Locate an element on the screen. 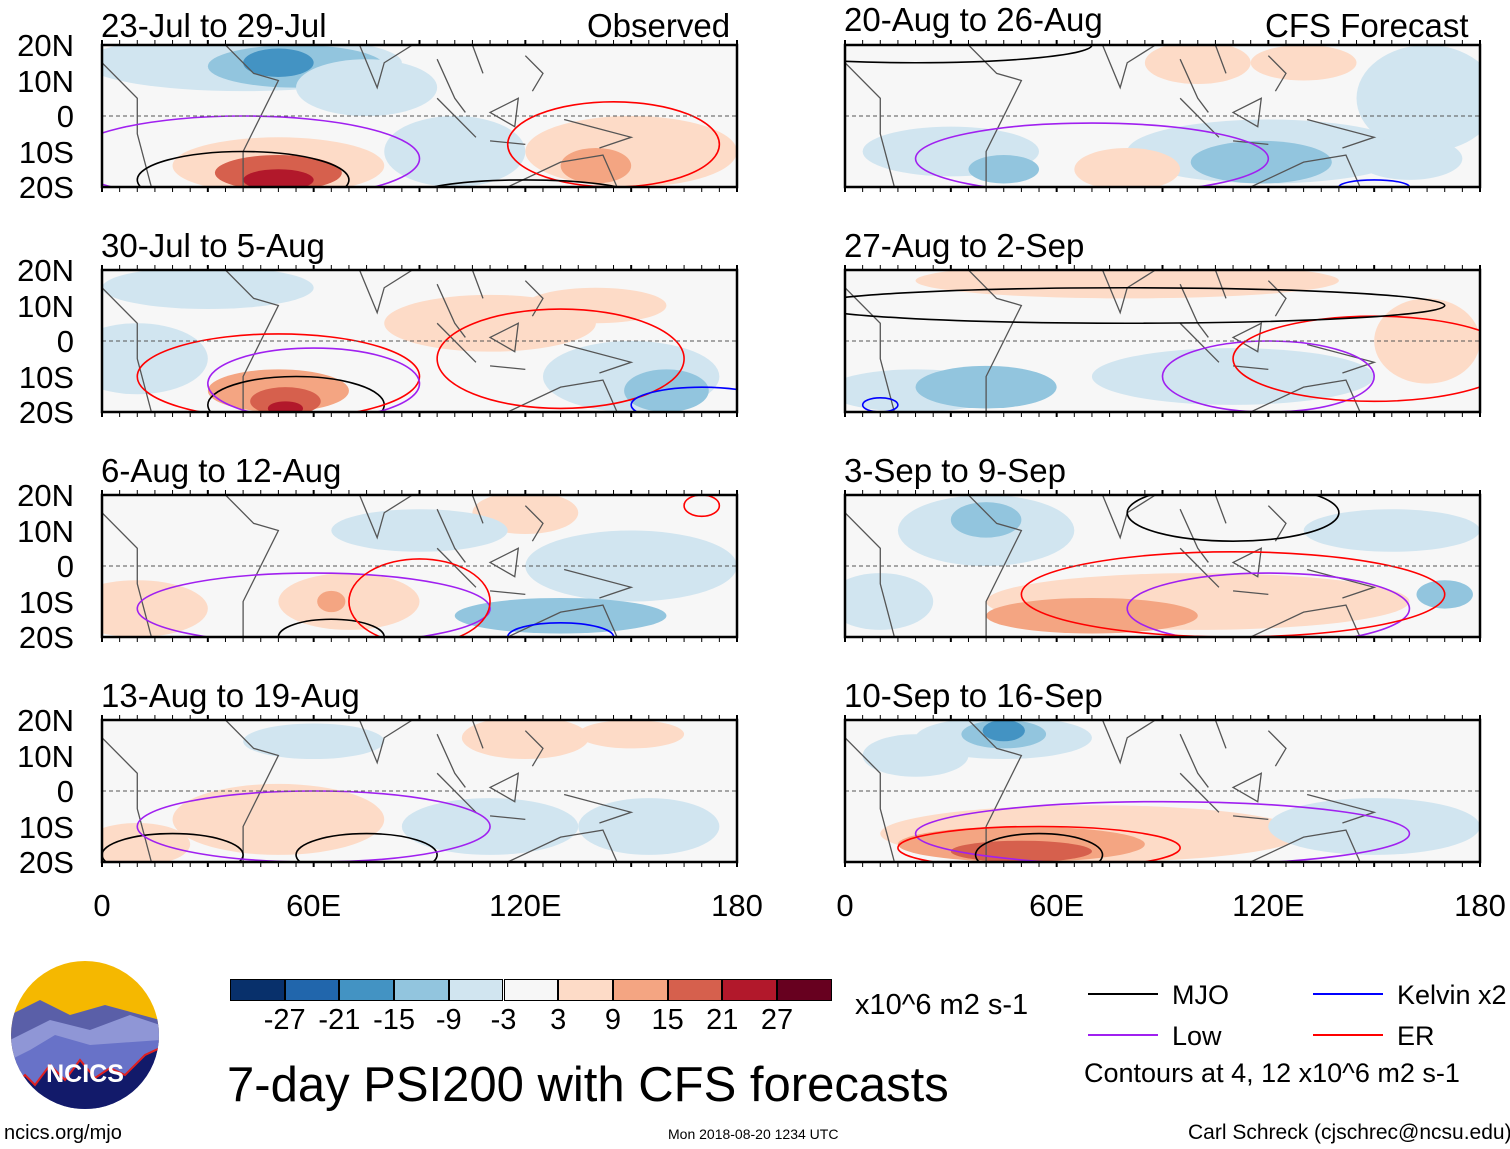 The height and width of the screenshot is (1149, 1510). contour-note: Contours at 4, 12 x10^6 m2 s-1 is located at coordinates (1272, 1073).